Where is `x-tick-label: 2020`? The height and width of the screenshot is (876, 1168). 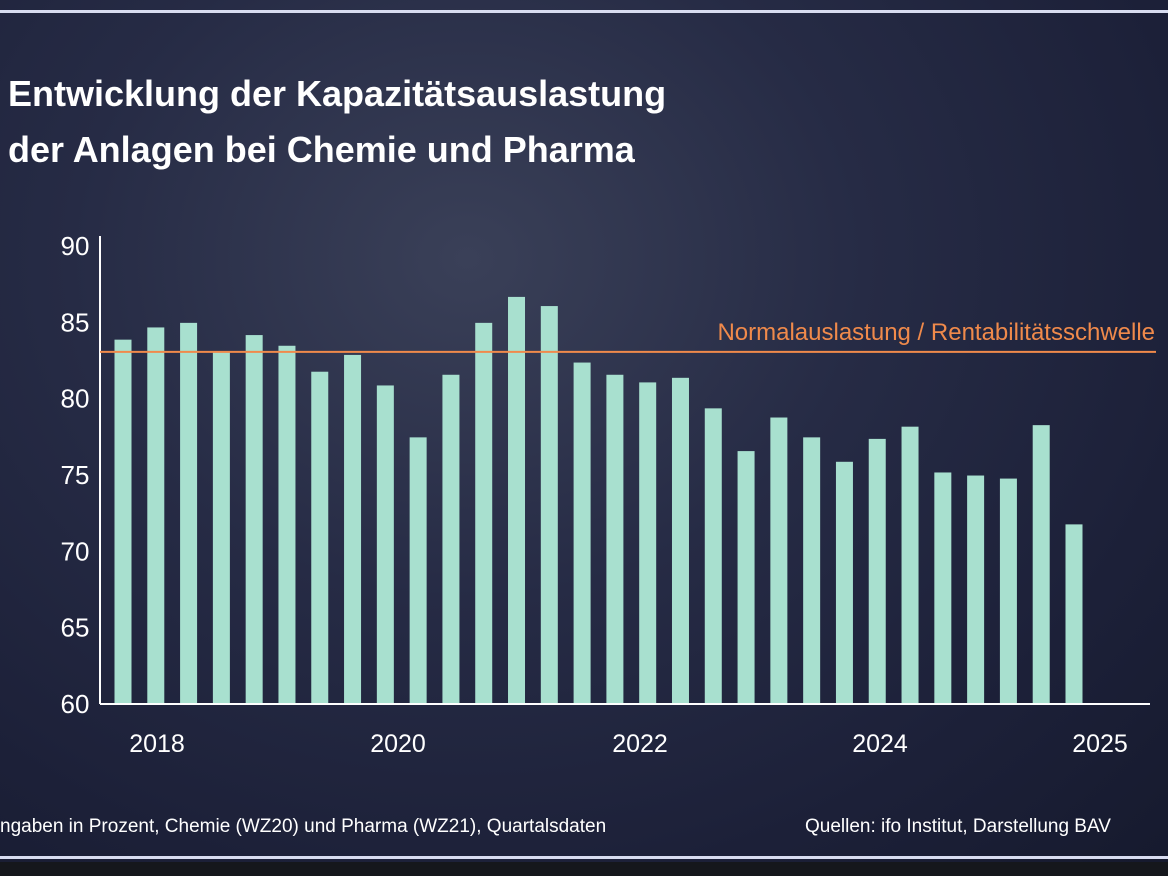
x-tick-label: 2020 is located at coordinates (398, 744).